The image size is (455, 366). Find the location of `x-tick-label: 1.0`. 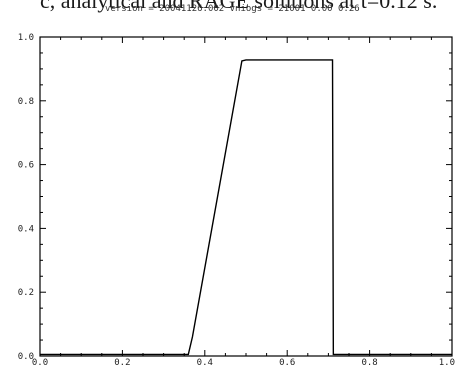

x-tick-label: 1.0 is located at coordinates (447, 362).